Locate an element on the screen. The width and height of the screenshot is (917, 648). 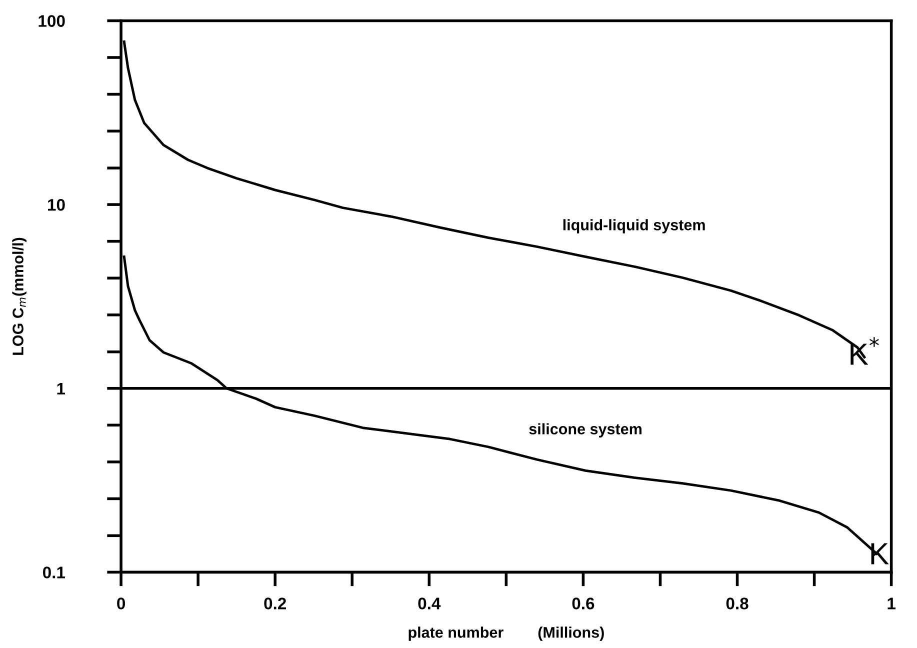
x-axis-title: plate number (Millions) is located at coordinates (506, 633).